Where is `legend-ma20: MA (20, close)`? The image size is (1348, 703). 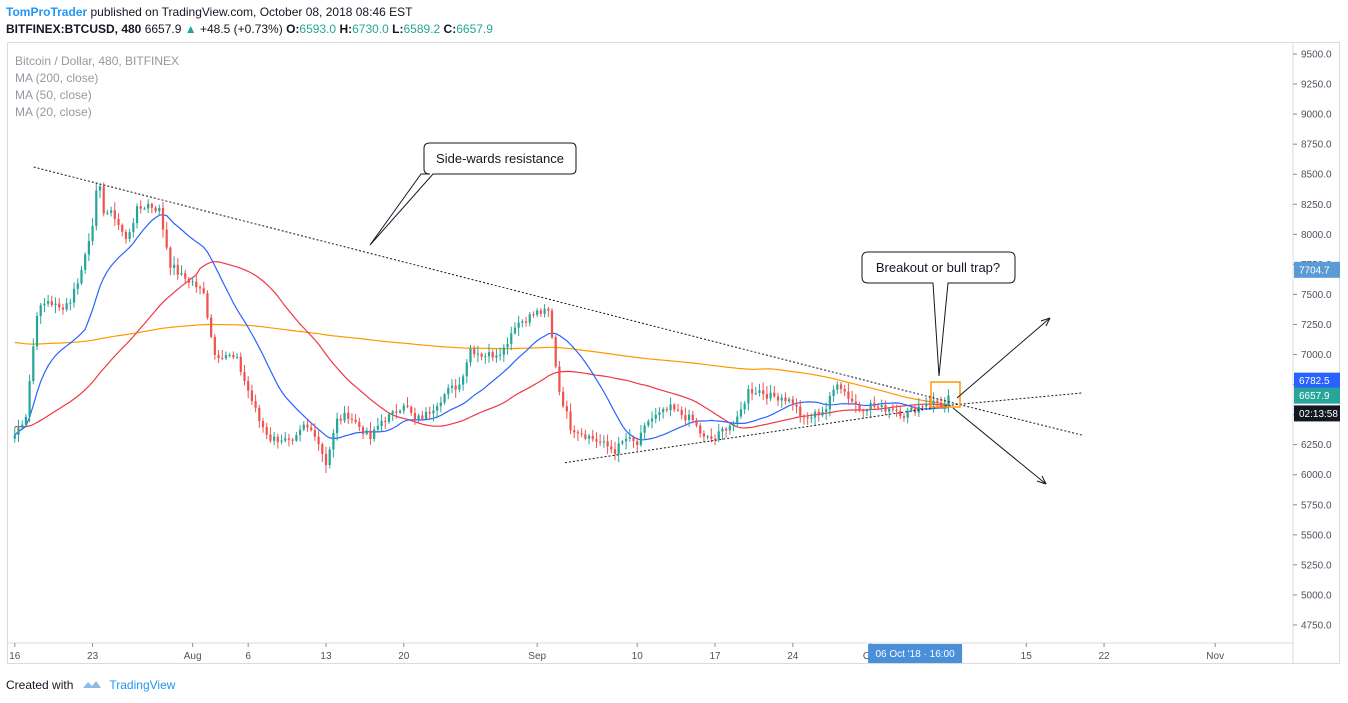
legend-ma20: MA (20, close) is located at coordinates (53, 112).